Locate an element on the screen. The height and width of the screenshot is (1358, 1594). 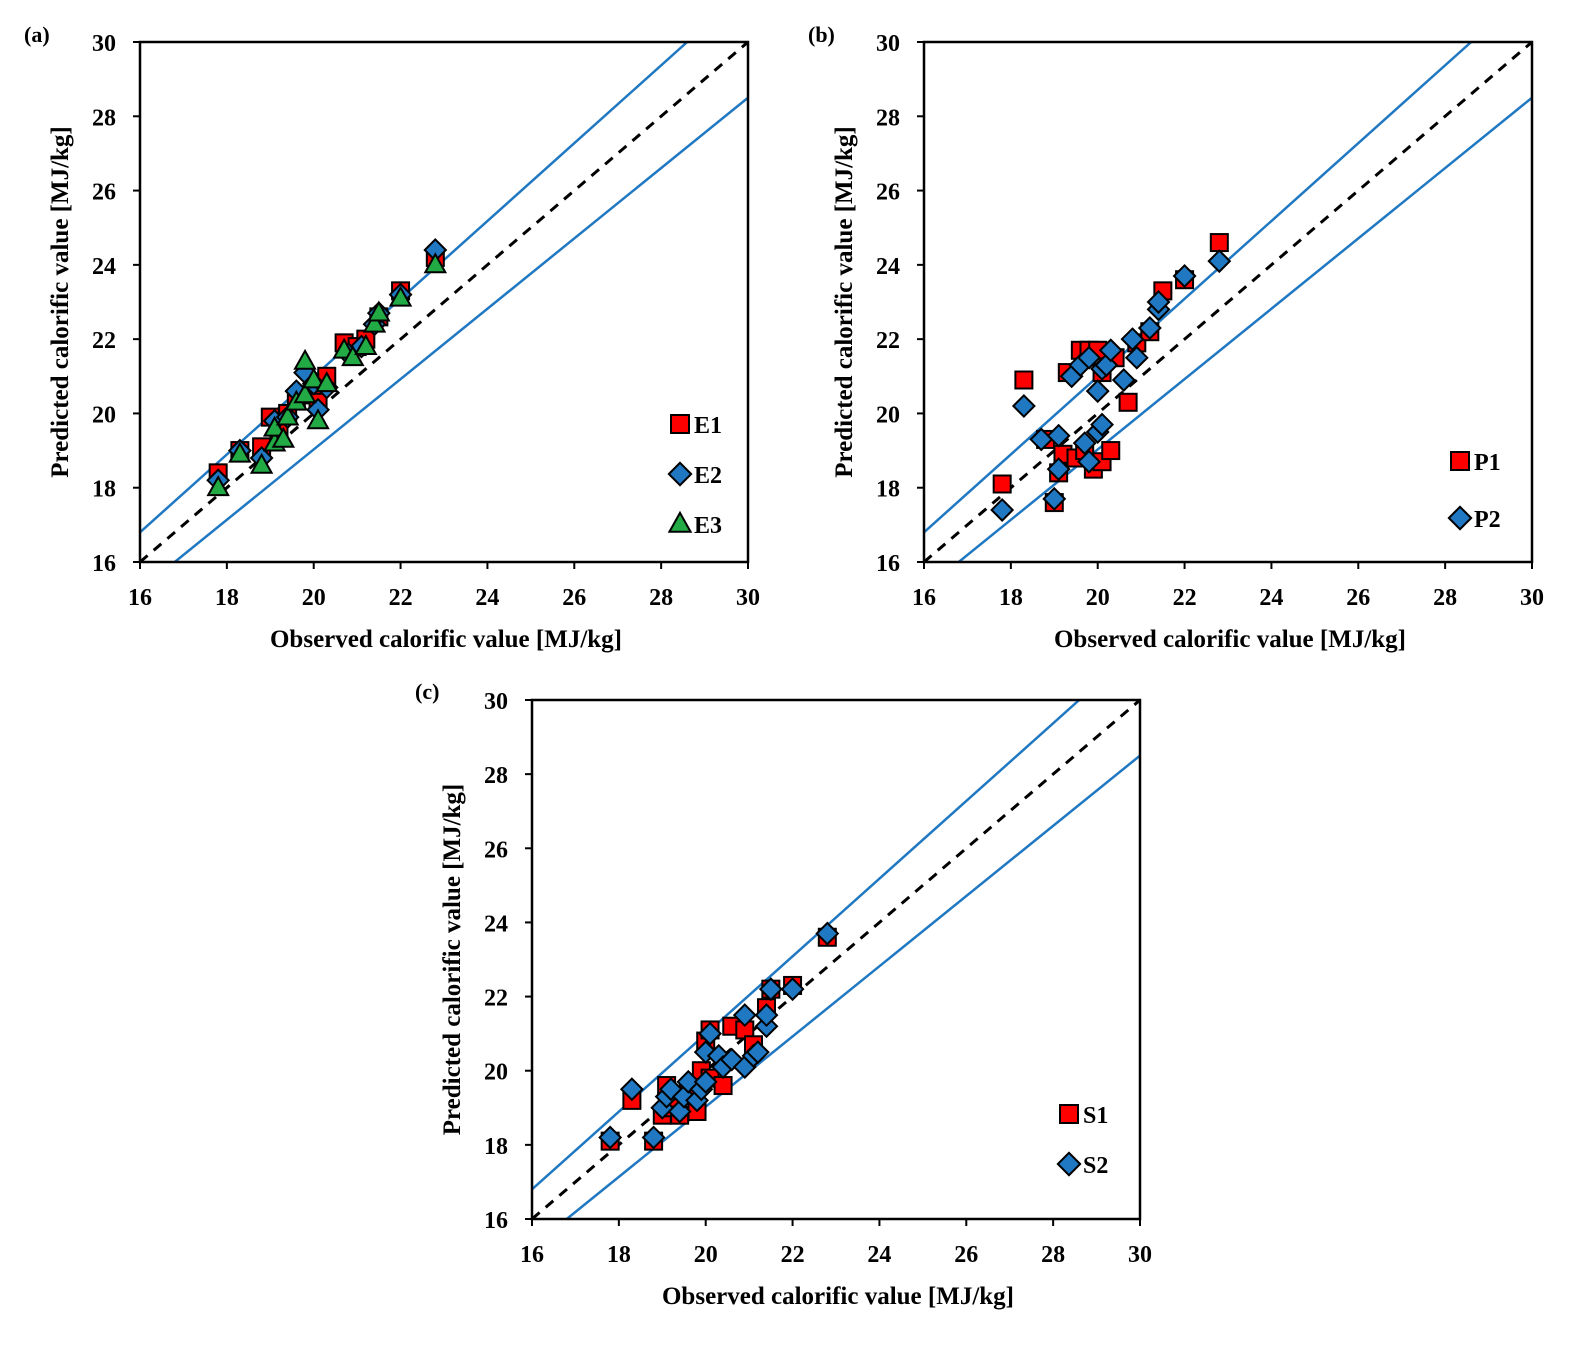
panel-label: (a) is located at coordinates (37, 34).